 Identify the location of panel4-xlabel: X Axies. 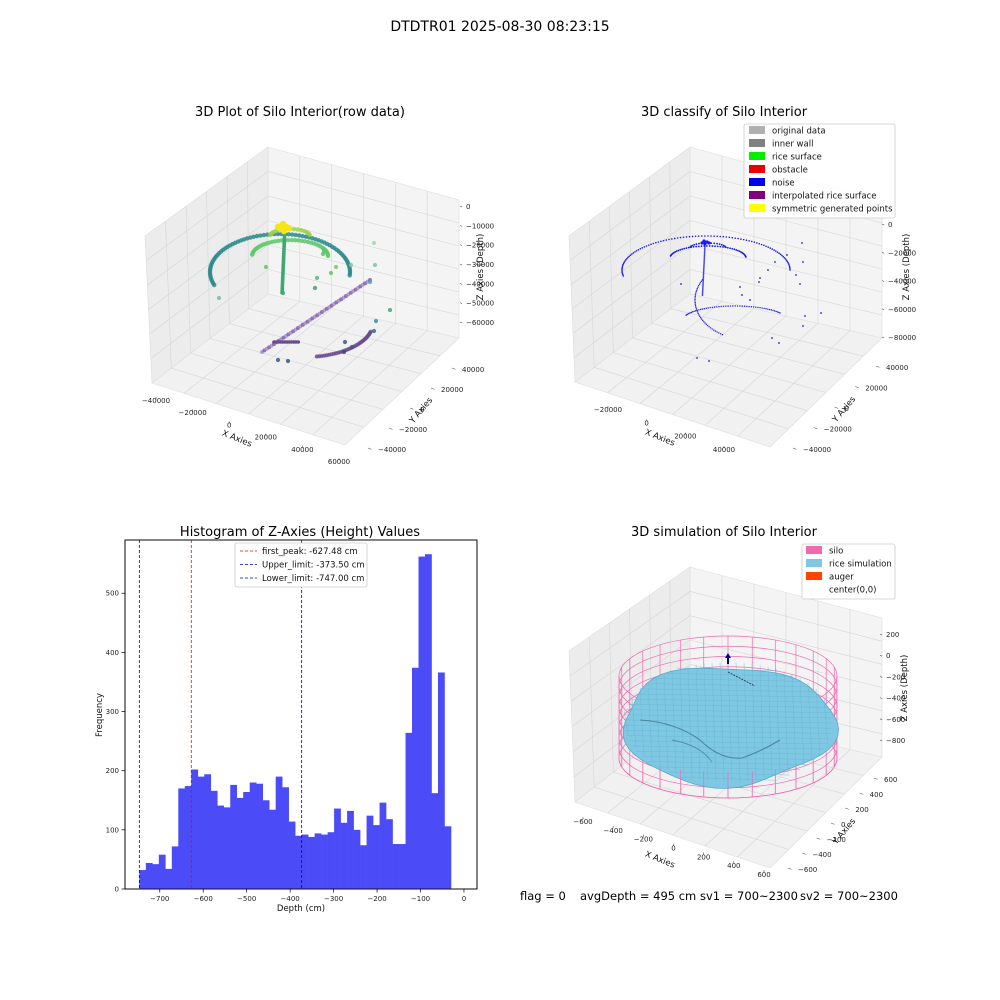
(659, 860).